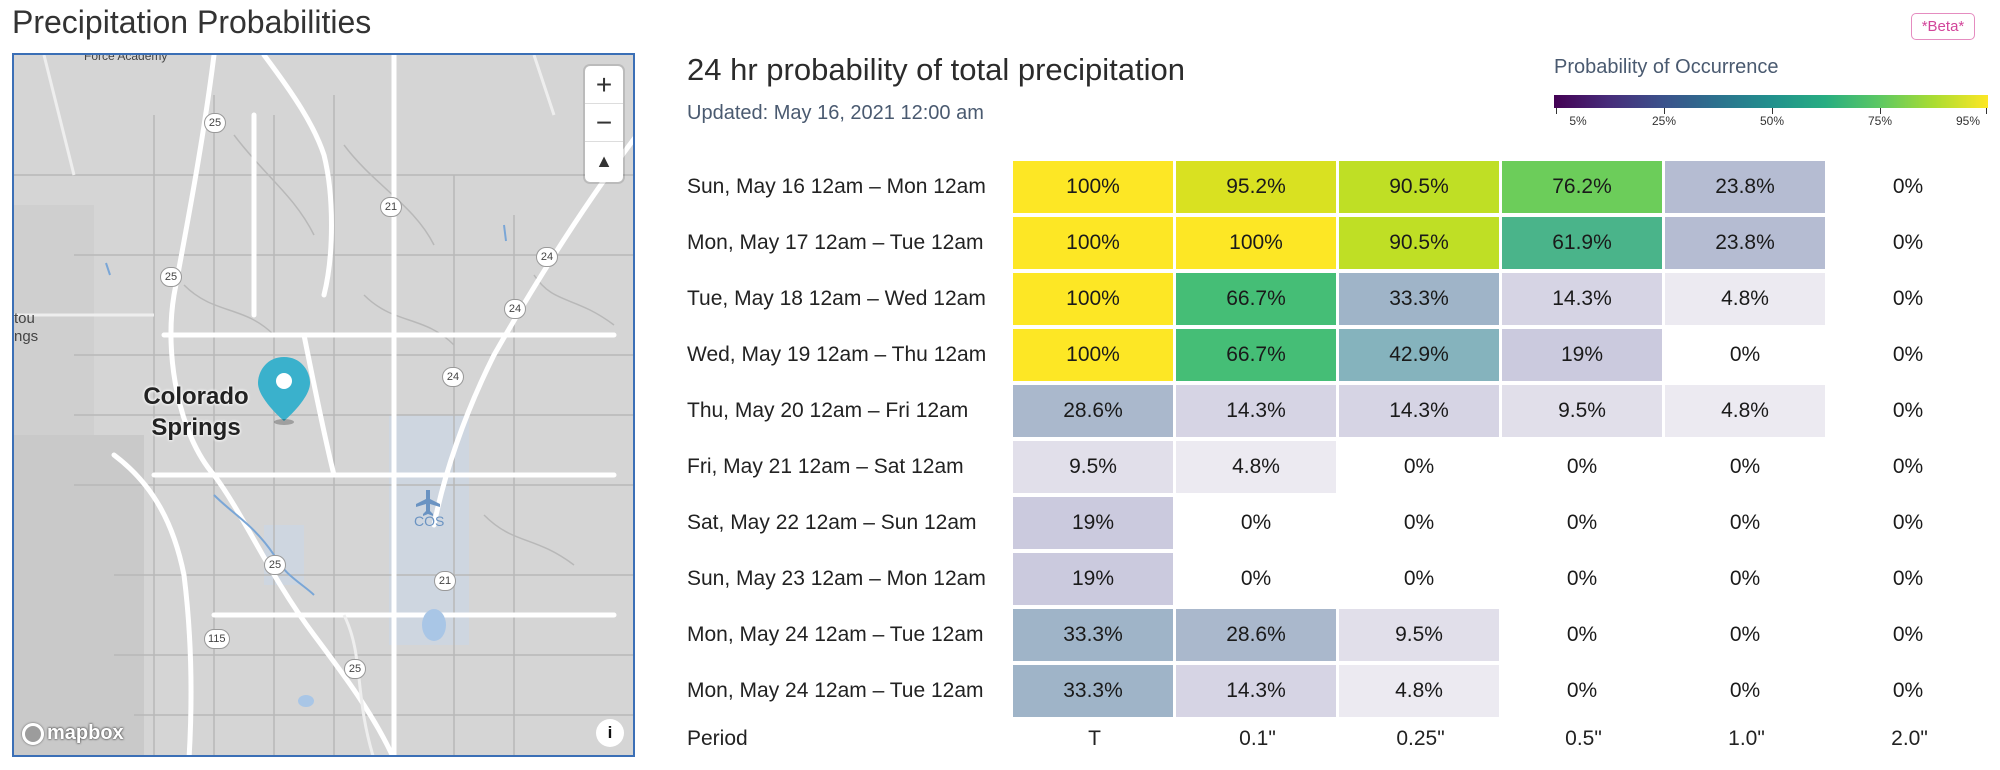 Image resolution: width=2000 pixels, height=770 pixels. I want to click on probability-cell: 95.2%, so click(1256, 187).